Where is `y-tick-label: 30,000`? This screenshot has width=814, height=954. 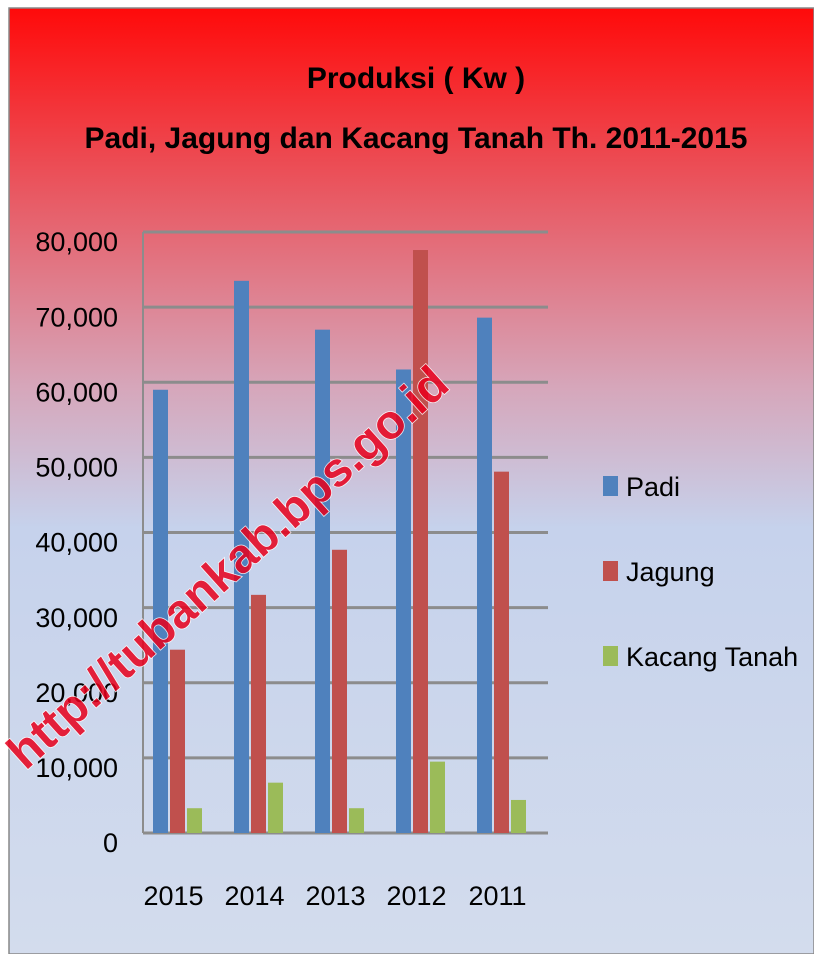 y-tick-label: 30,000 is located at coordinates (76, 618).